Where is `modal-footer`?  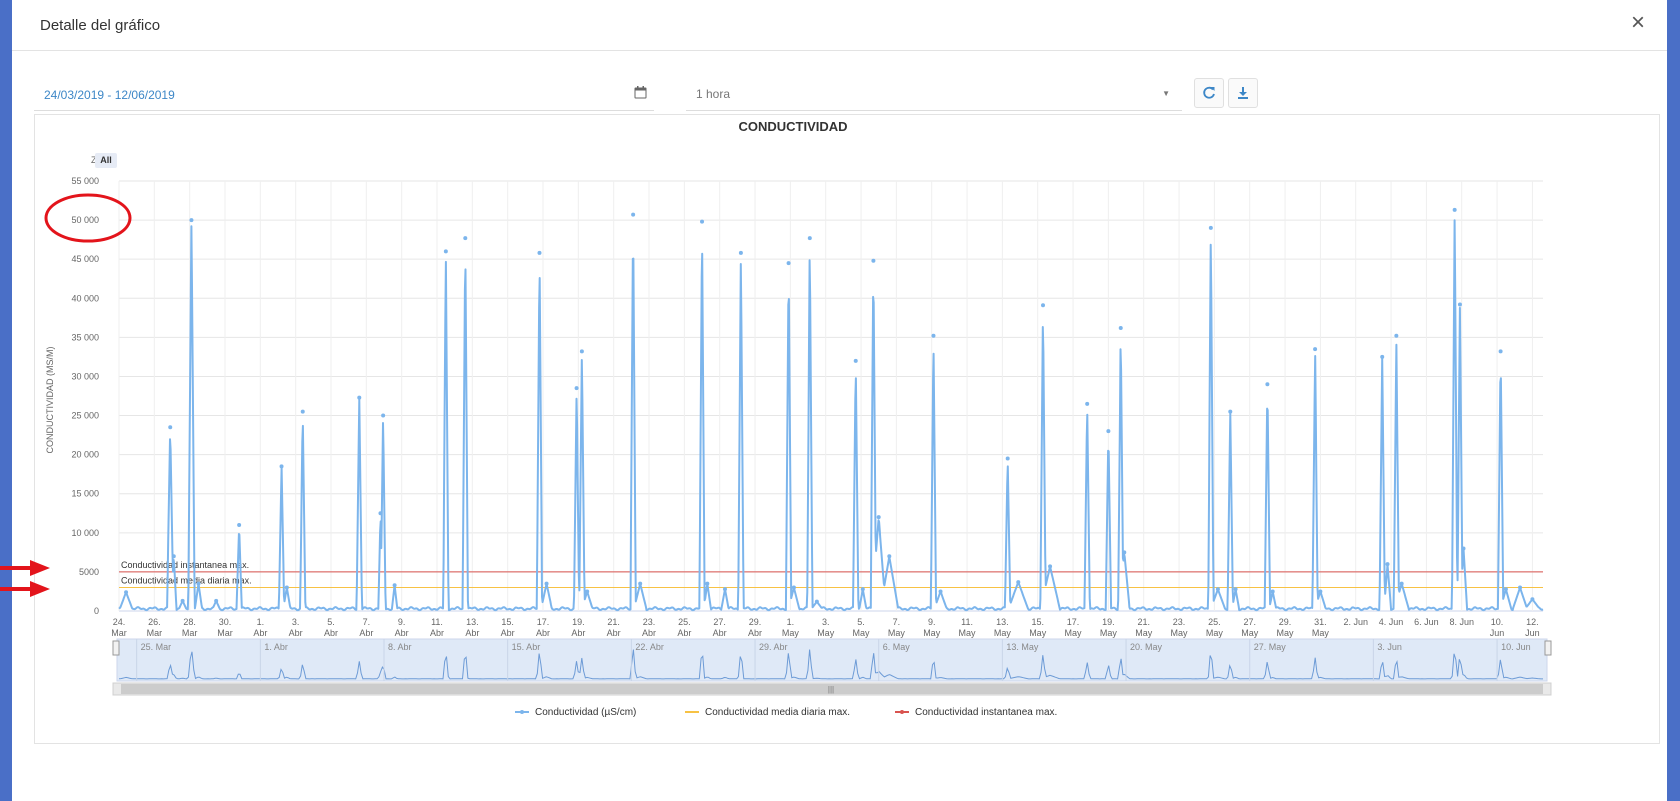 modal-footer is located at coordinates (839, 773).